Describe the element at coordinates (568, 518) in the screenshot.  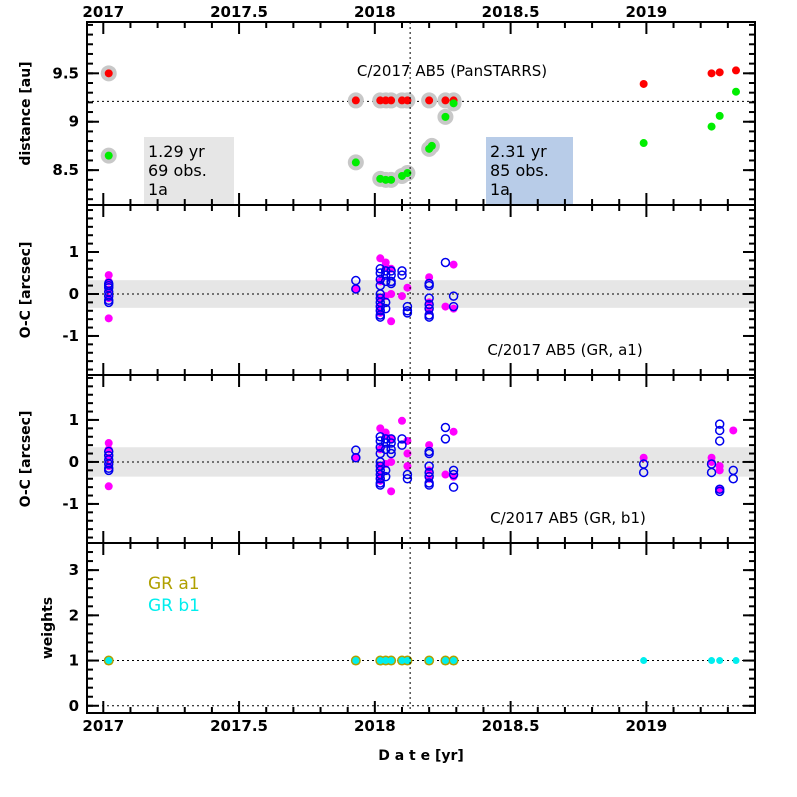
I see `panel-title: C/2017 AB5 (GR, b1)` at that location.